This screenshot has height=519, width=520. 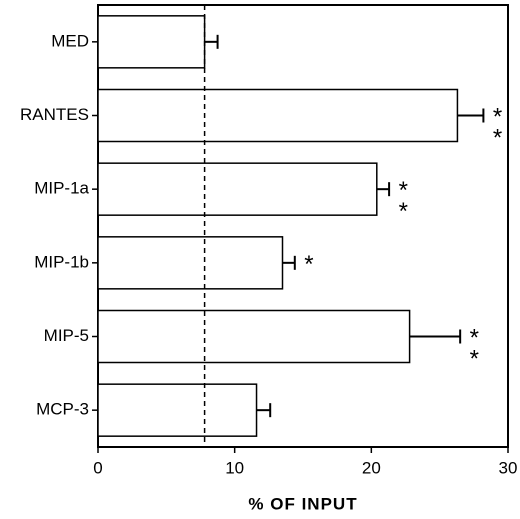 What do you see at coordinates (97, 467) in the screenshot?
I see `x-tick-label: 0` at bounding box center [97, 467].